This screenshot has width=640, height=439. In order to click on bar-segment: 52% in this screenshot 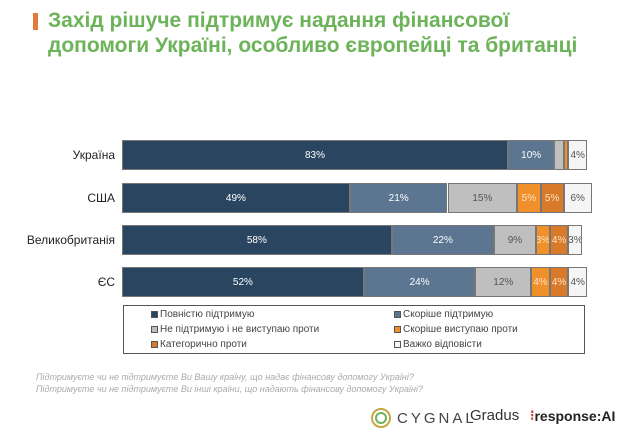, I will do `click(243, 282)`.